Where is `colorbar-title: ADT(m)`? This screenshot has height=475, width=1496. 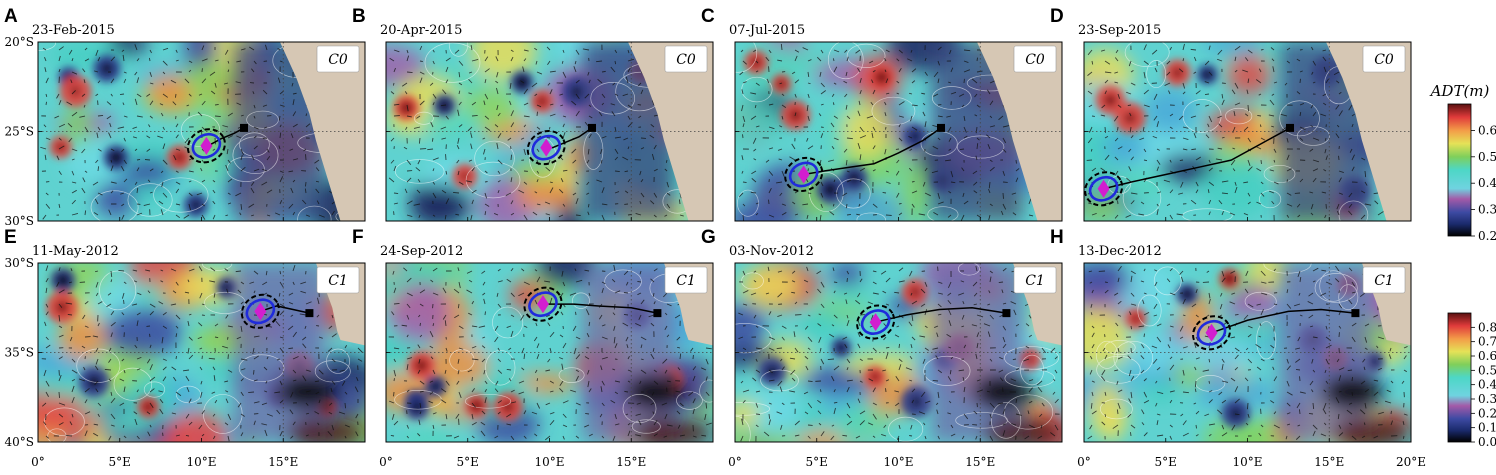 colorbar-title: ADT(m) is located at coordinates (1459, 91).